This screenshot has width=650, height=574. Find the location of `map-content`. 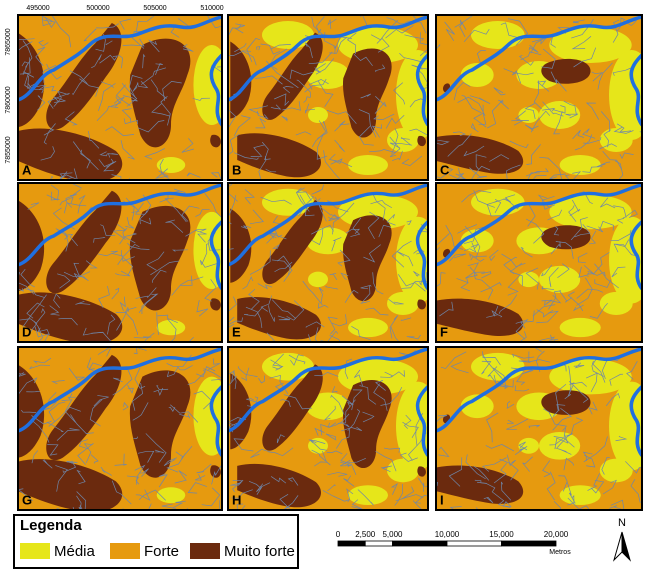

map-content is located at coordinates (120, 262).